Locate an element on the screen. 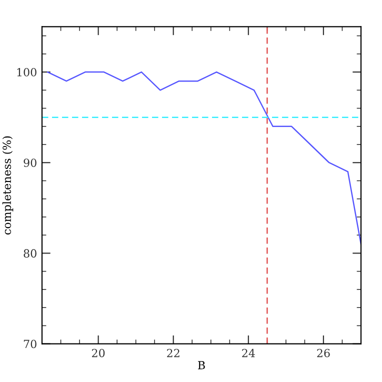 The image size is (382, 382). y-tick-label: 70 is located at coordinates (30, 344).